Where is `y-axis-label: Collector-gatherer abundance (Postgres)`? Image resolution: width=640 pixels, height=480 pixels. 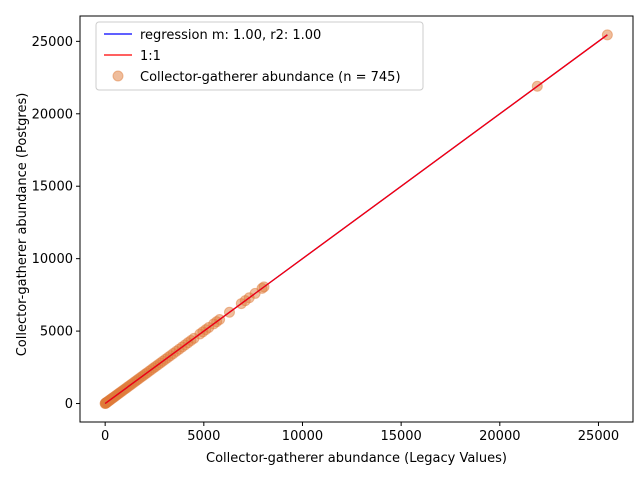
y-axis-label: Collector-gatherer abundance (Postgres) is located at coordinates (22, 225).